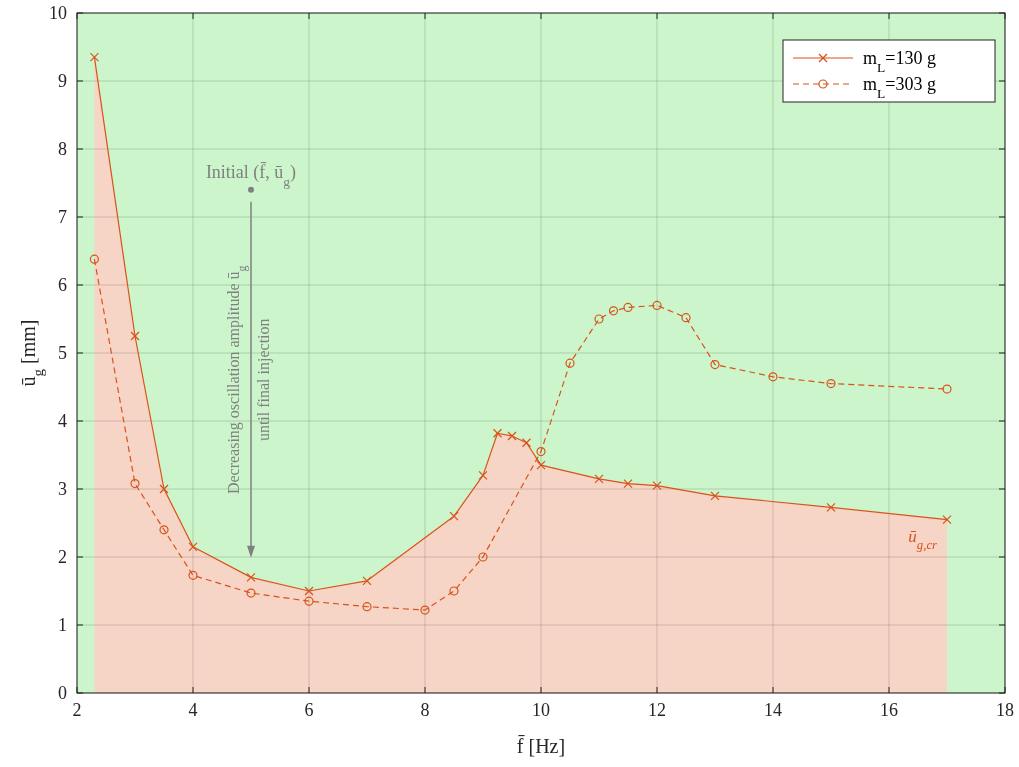 The height and width of the screenshot is (767, 1019). What do you see at coordinates (1005, 710) in the screenshot?
I see `x-tick-label: 18` at bounding box center [1005, 710].